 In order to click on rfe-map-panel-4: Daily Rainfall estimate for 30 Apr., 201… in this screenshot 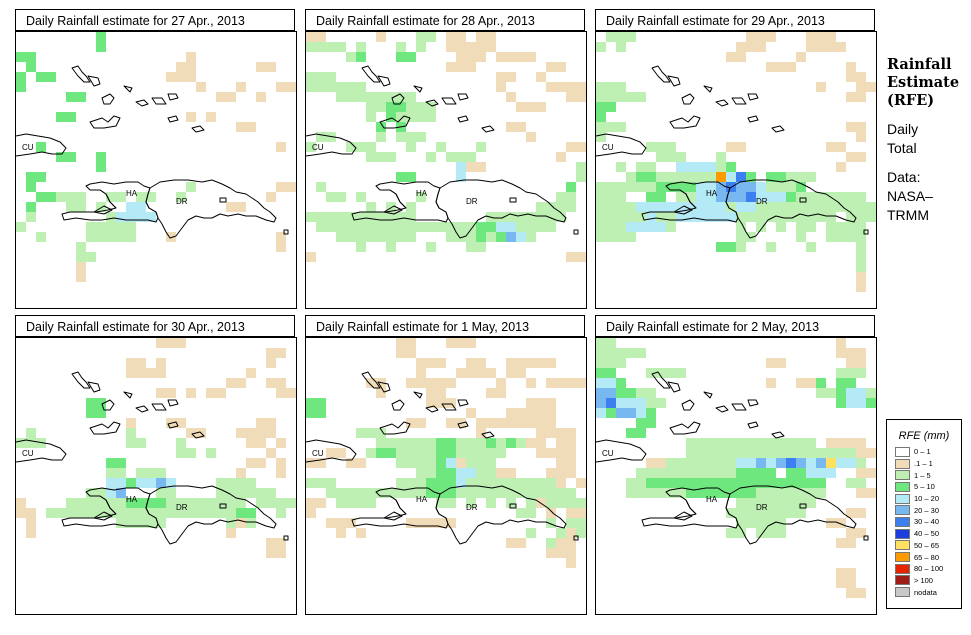, I will do `click(156, 466)`.